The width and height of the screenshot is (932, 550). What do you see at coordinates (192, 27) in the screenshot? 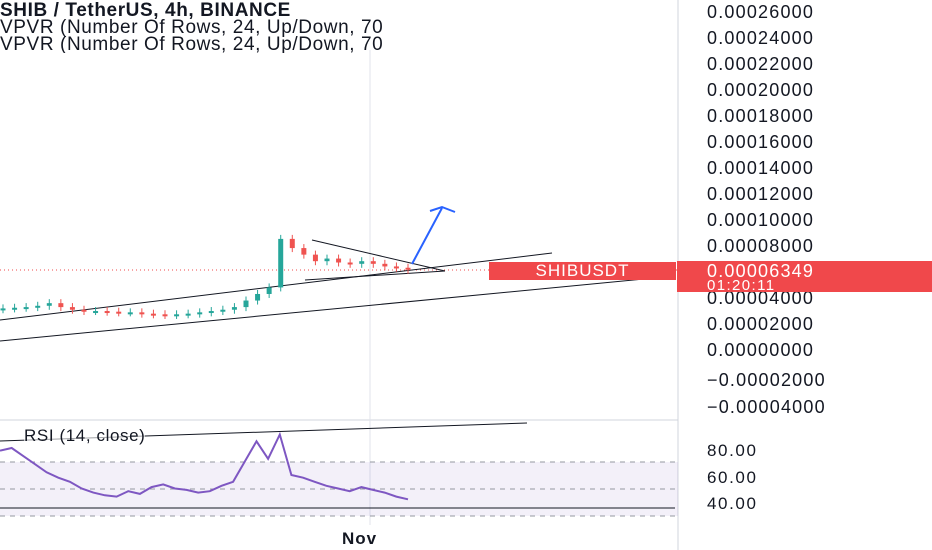
I see `indicator-vpvr-1: VPVR (Number Of Rows, 24, Up/Down, 70` at bounding box center [192, 27].